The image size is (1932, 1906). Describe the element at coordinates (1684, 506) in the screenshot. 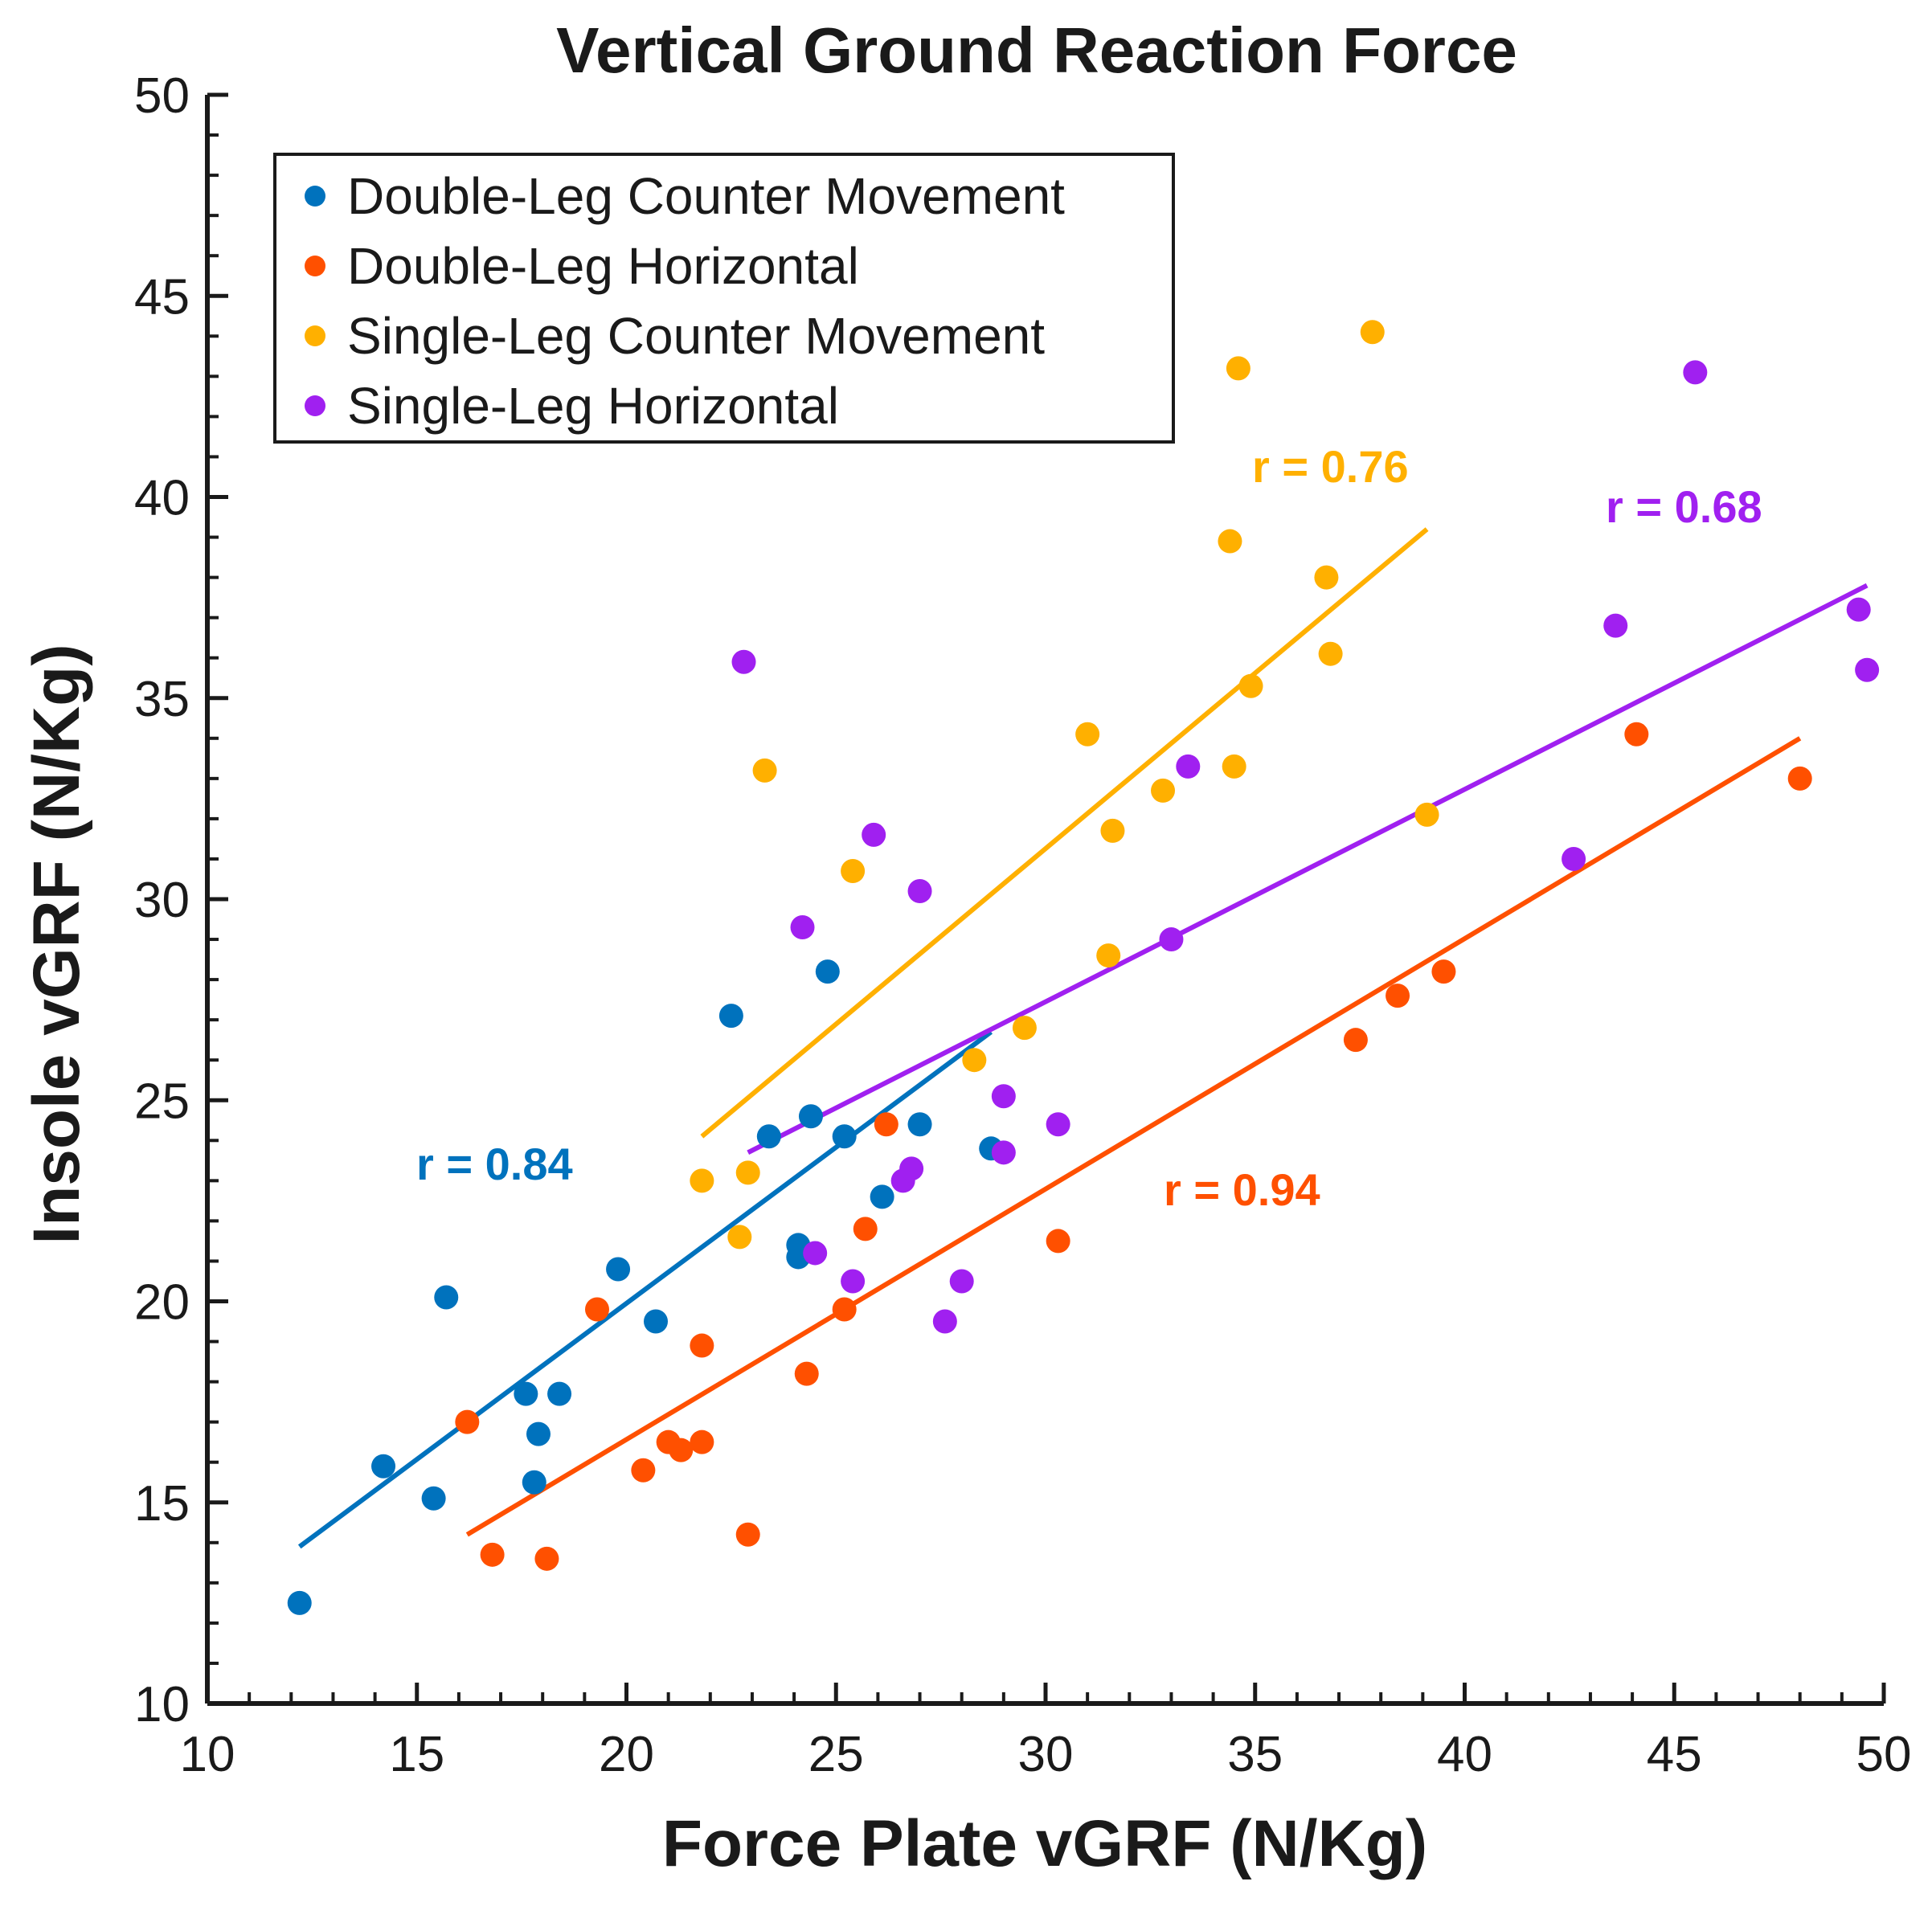

I see `r-label-series-4: r = 0.68` at that location.